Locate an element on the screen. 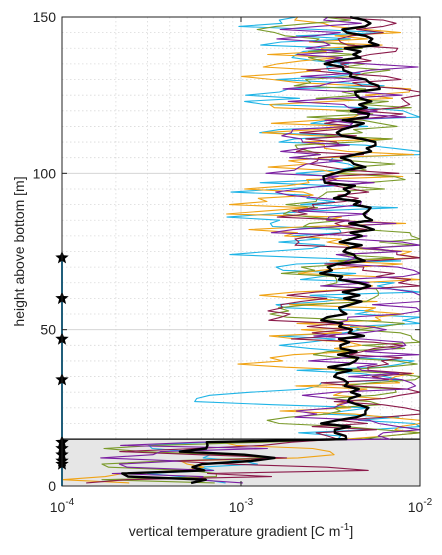  y-tick-label: 150 is located at coordinates (45, 17).